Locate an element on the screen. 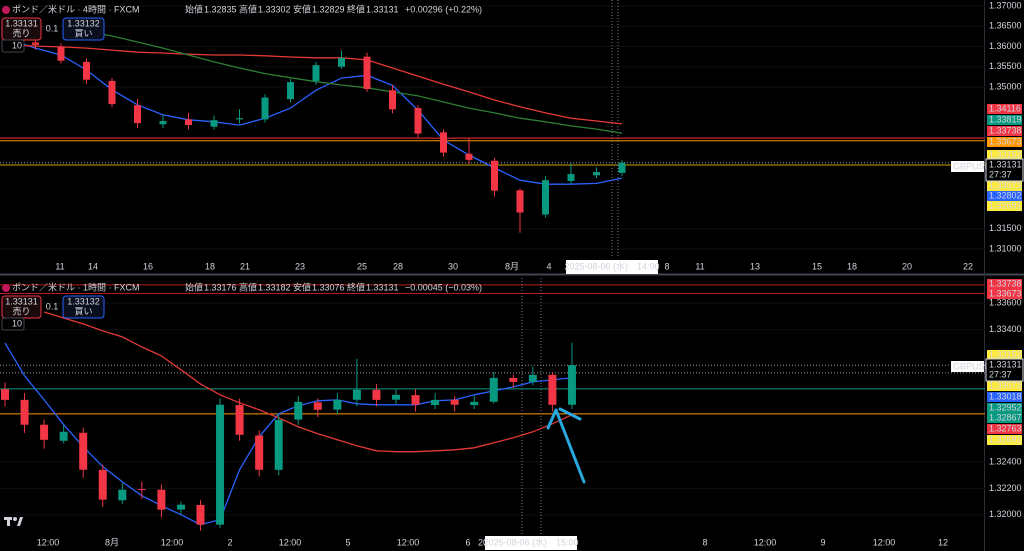 The height and width of the screenshot is (551, 1024). ohlc-label: 高値 is located at coordinates (248, 286).